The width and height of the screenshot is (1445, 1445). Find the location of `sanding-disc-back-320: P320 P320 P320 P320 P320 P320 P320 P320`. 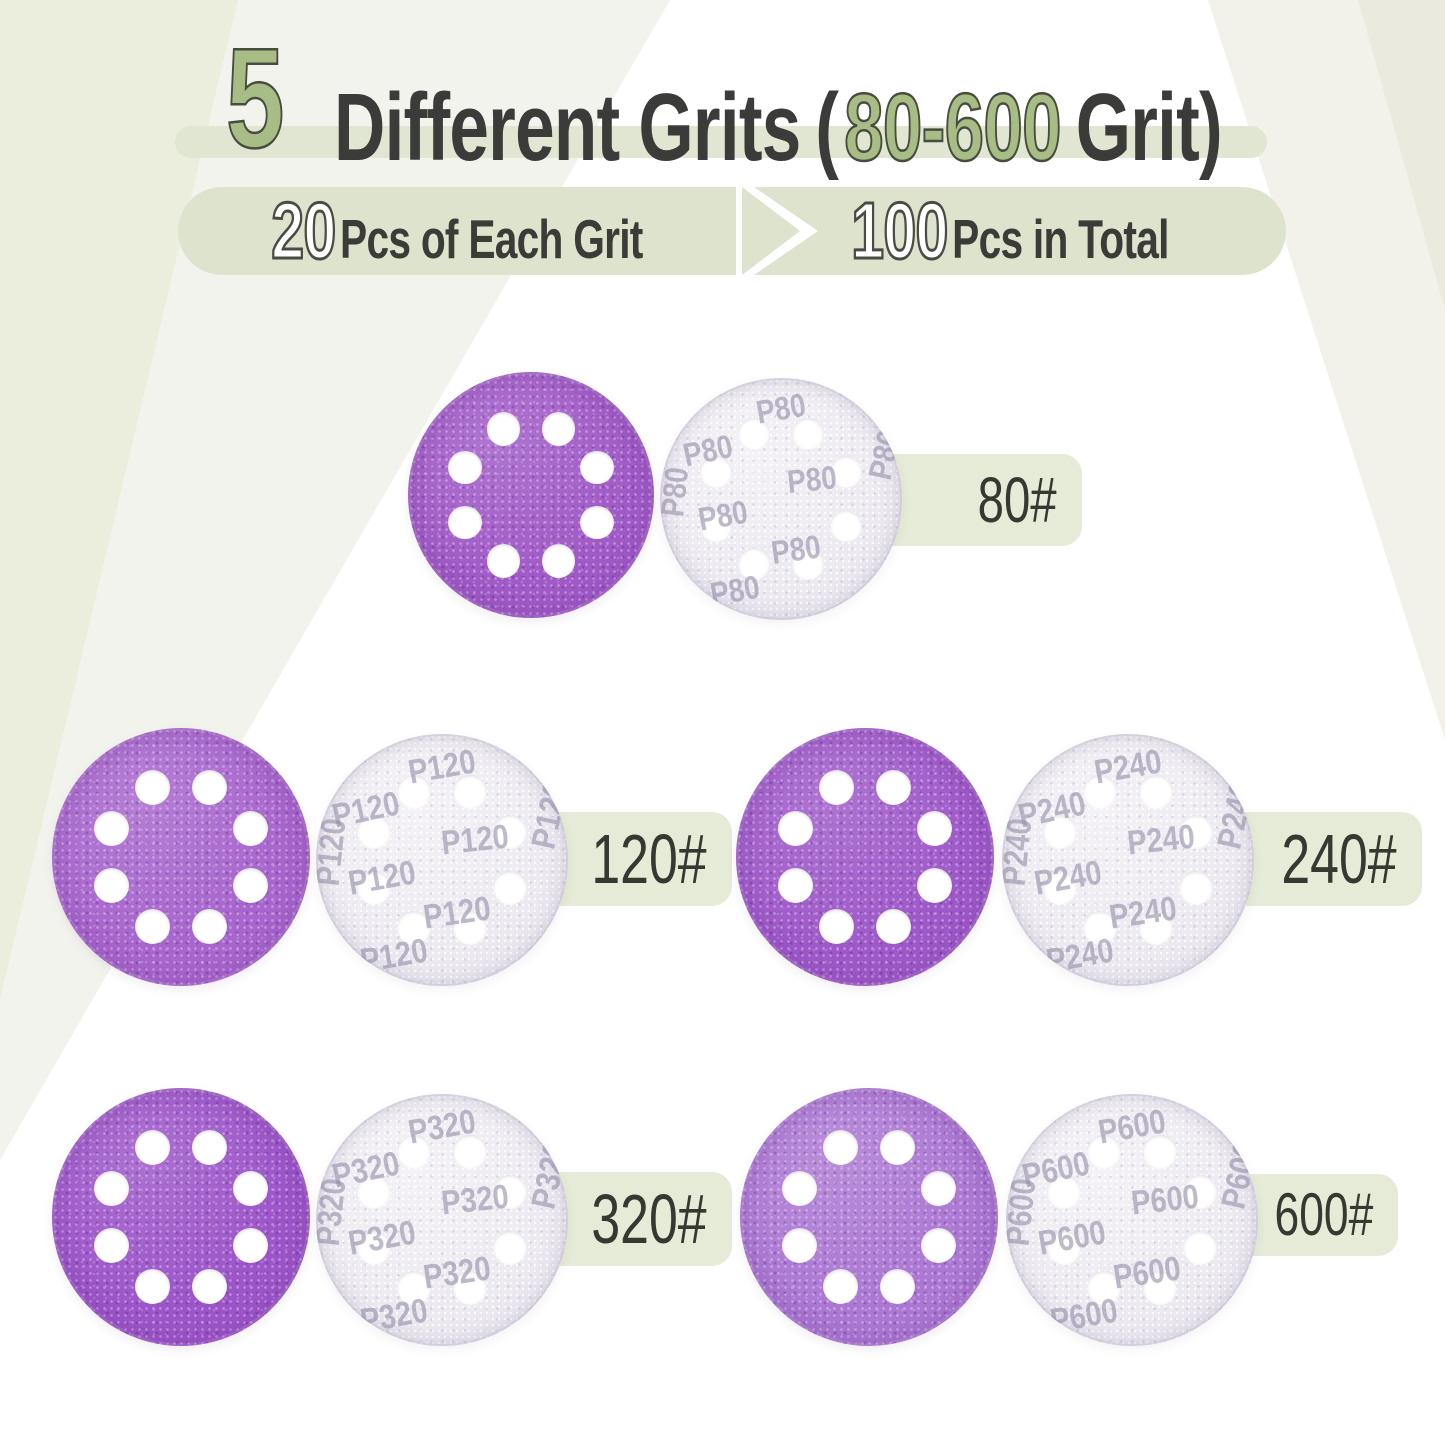

sanding-disc-back-320: P320 P320 P320 P320 P320 P320 P320 P320 is located at coordinates (442, 1220).